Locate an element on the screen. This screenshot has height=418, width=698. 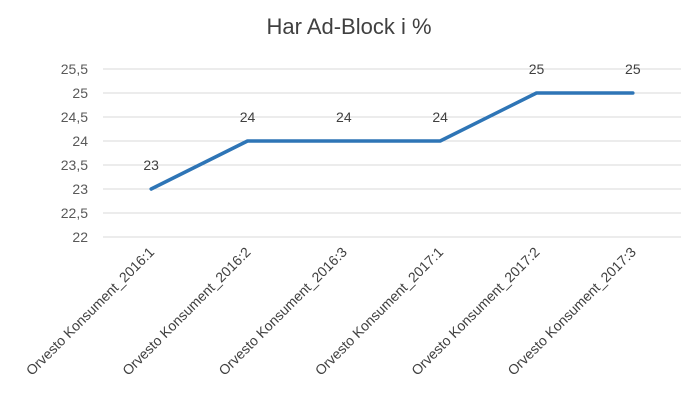
y-tick-label: 25,5 is located at coordinates (74, 69).